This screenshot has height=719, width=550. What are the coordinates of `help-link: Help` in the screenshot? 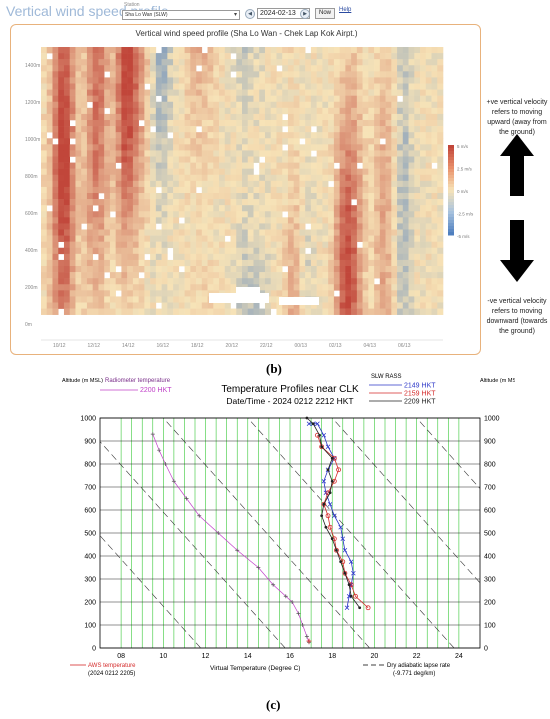 It's located at (345, 10).